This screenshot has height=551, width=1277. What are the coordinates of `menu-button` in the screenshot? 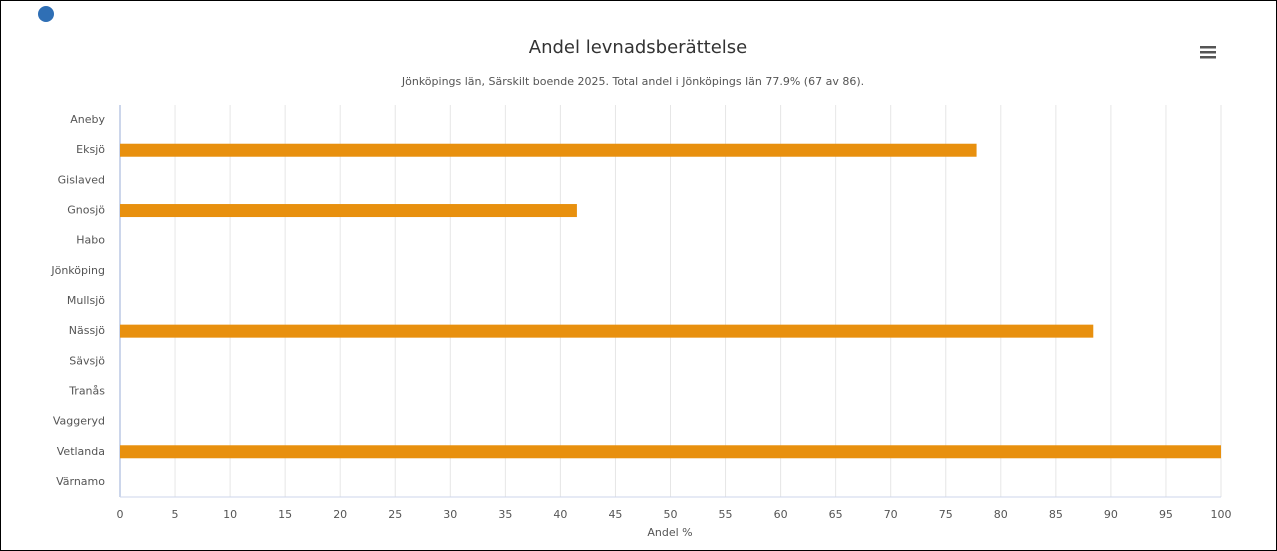 It's located at (1208, 52).